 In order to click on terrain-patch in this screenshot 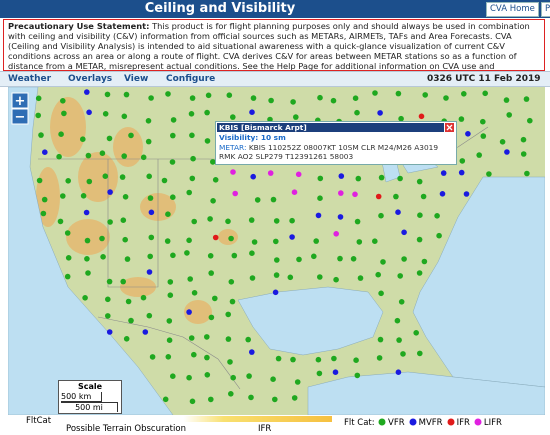, I will do `click(128, 147)`.